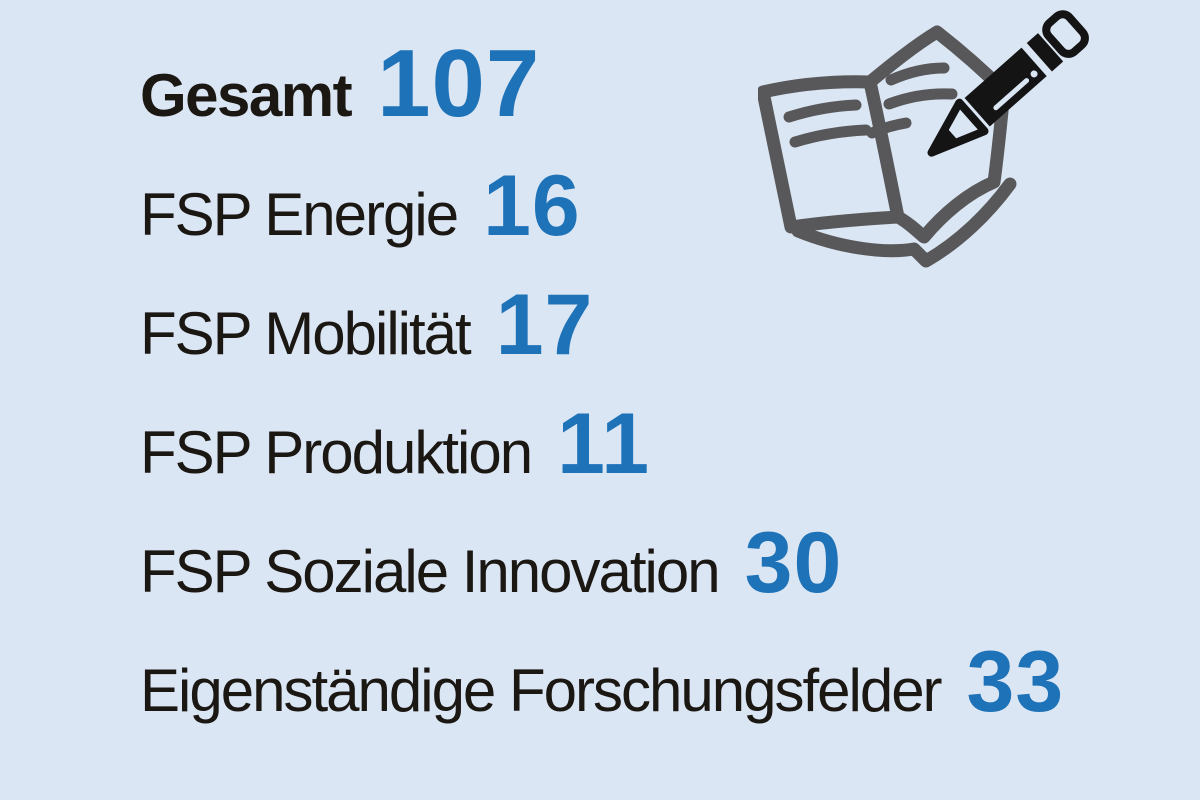 The height and width of the screenshot is (800, 1200). Describe the element at coordinates (602, 216) in the screenshot. I see `stat-row-fsp-energie: FSP Energie 16` at that location.